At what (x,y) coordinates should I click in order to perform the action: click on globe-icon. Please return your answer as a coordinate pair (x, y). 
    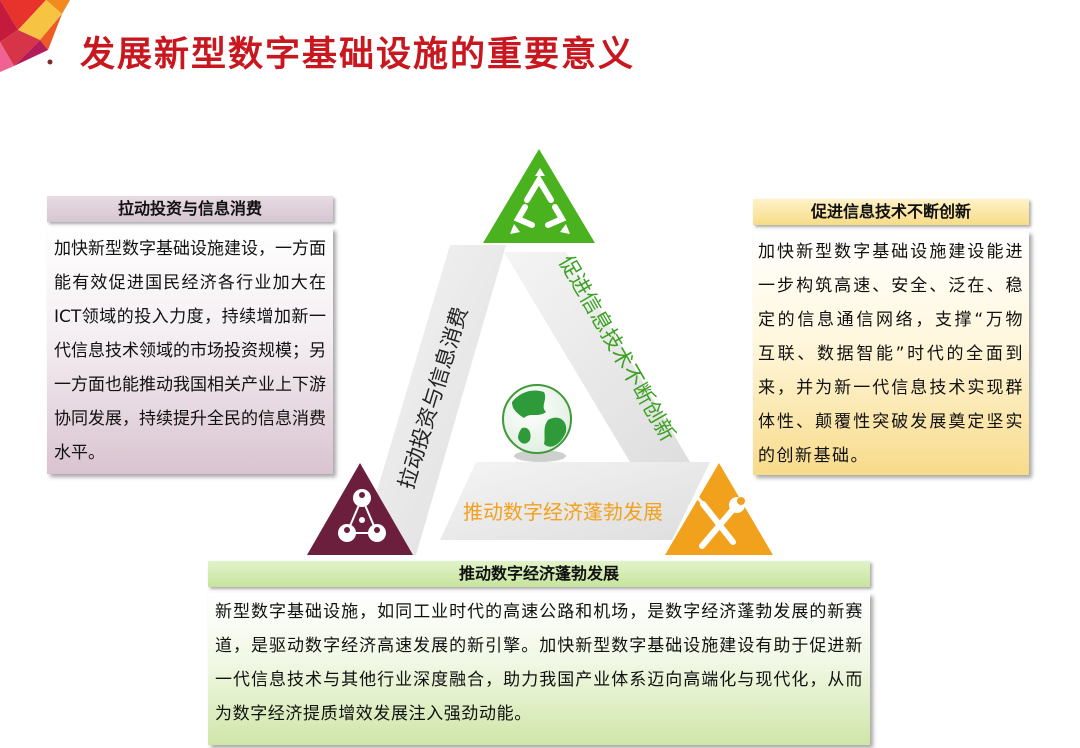
    Looking at the image, I should click on (537, 423).